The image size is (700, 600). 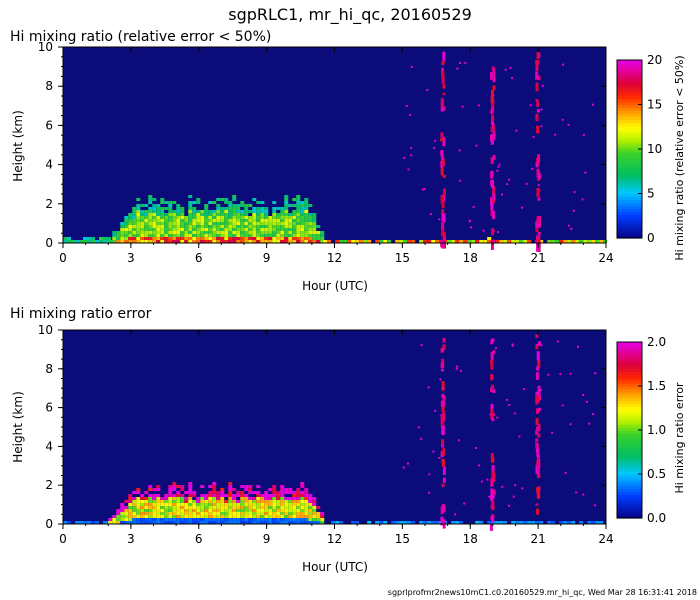 I want to click on x-tick-label: 9, so click(x=267, y=539).